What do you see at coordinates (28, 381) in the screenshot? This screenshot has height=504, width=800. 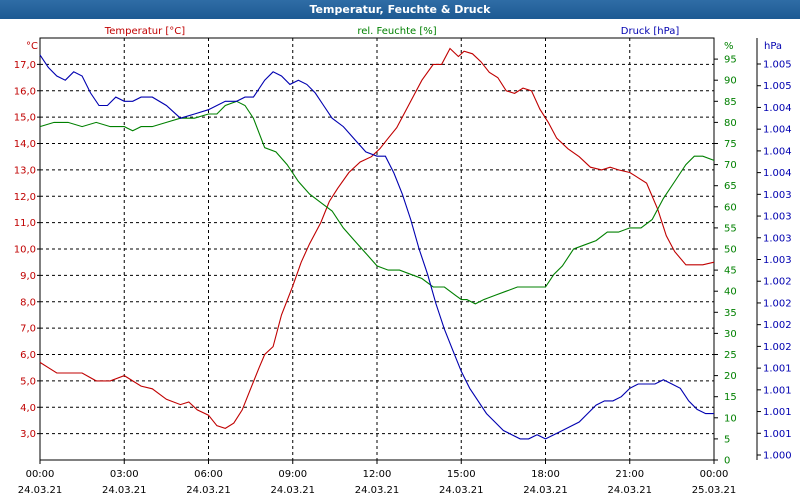 I see `left-tick-label: 5,0` at bounding box center [28, 381].